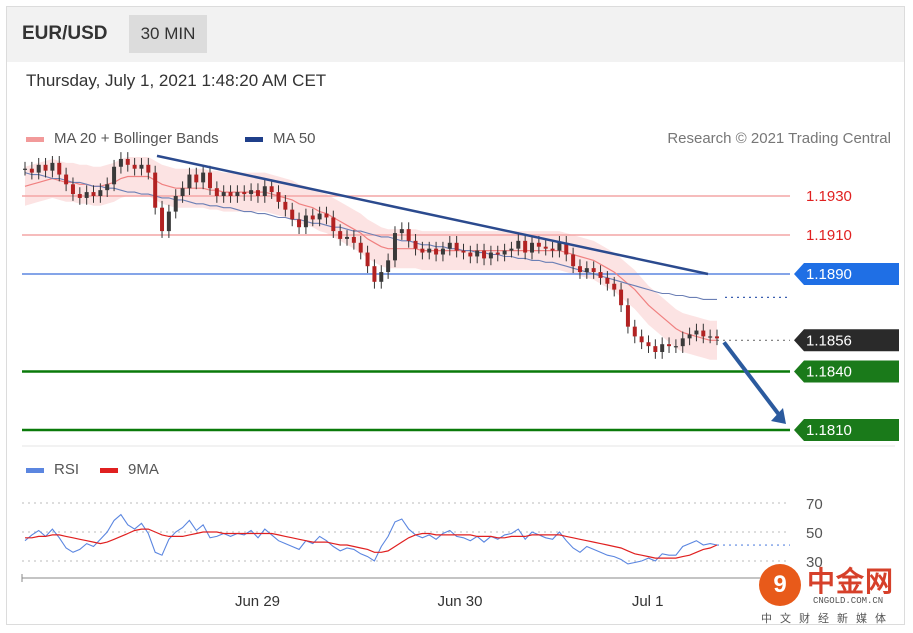 Image resolution: width=913 pixels, height=633 pixels. Describe the element at coordinates (752, 379) in the screenshot. I see `forecast-arrow` at that location.